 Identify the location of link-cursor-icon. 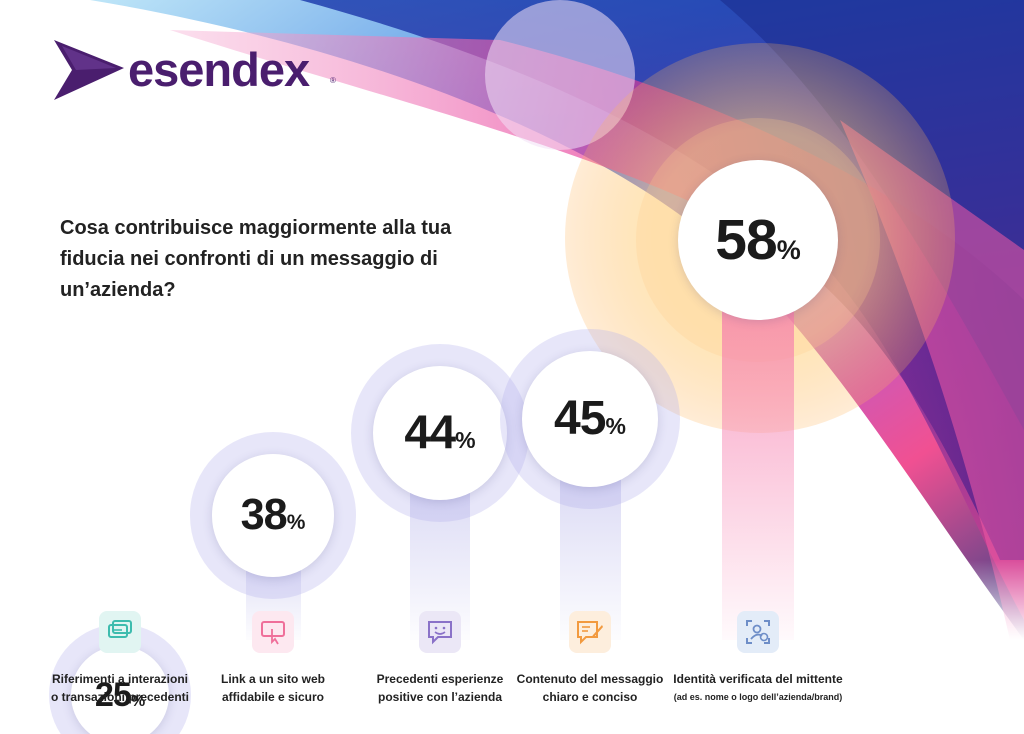
(273, 632).